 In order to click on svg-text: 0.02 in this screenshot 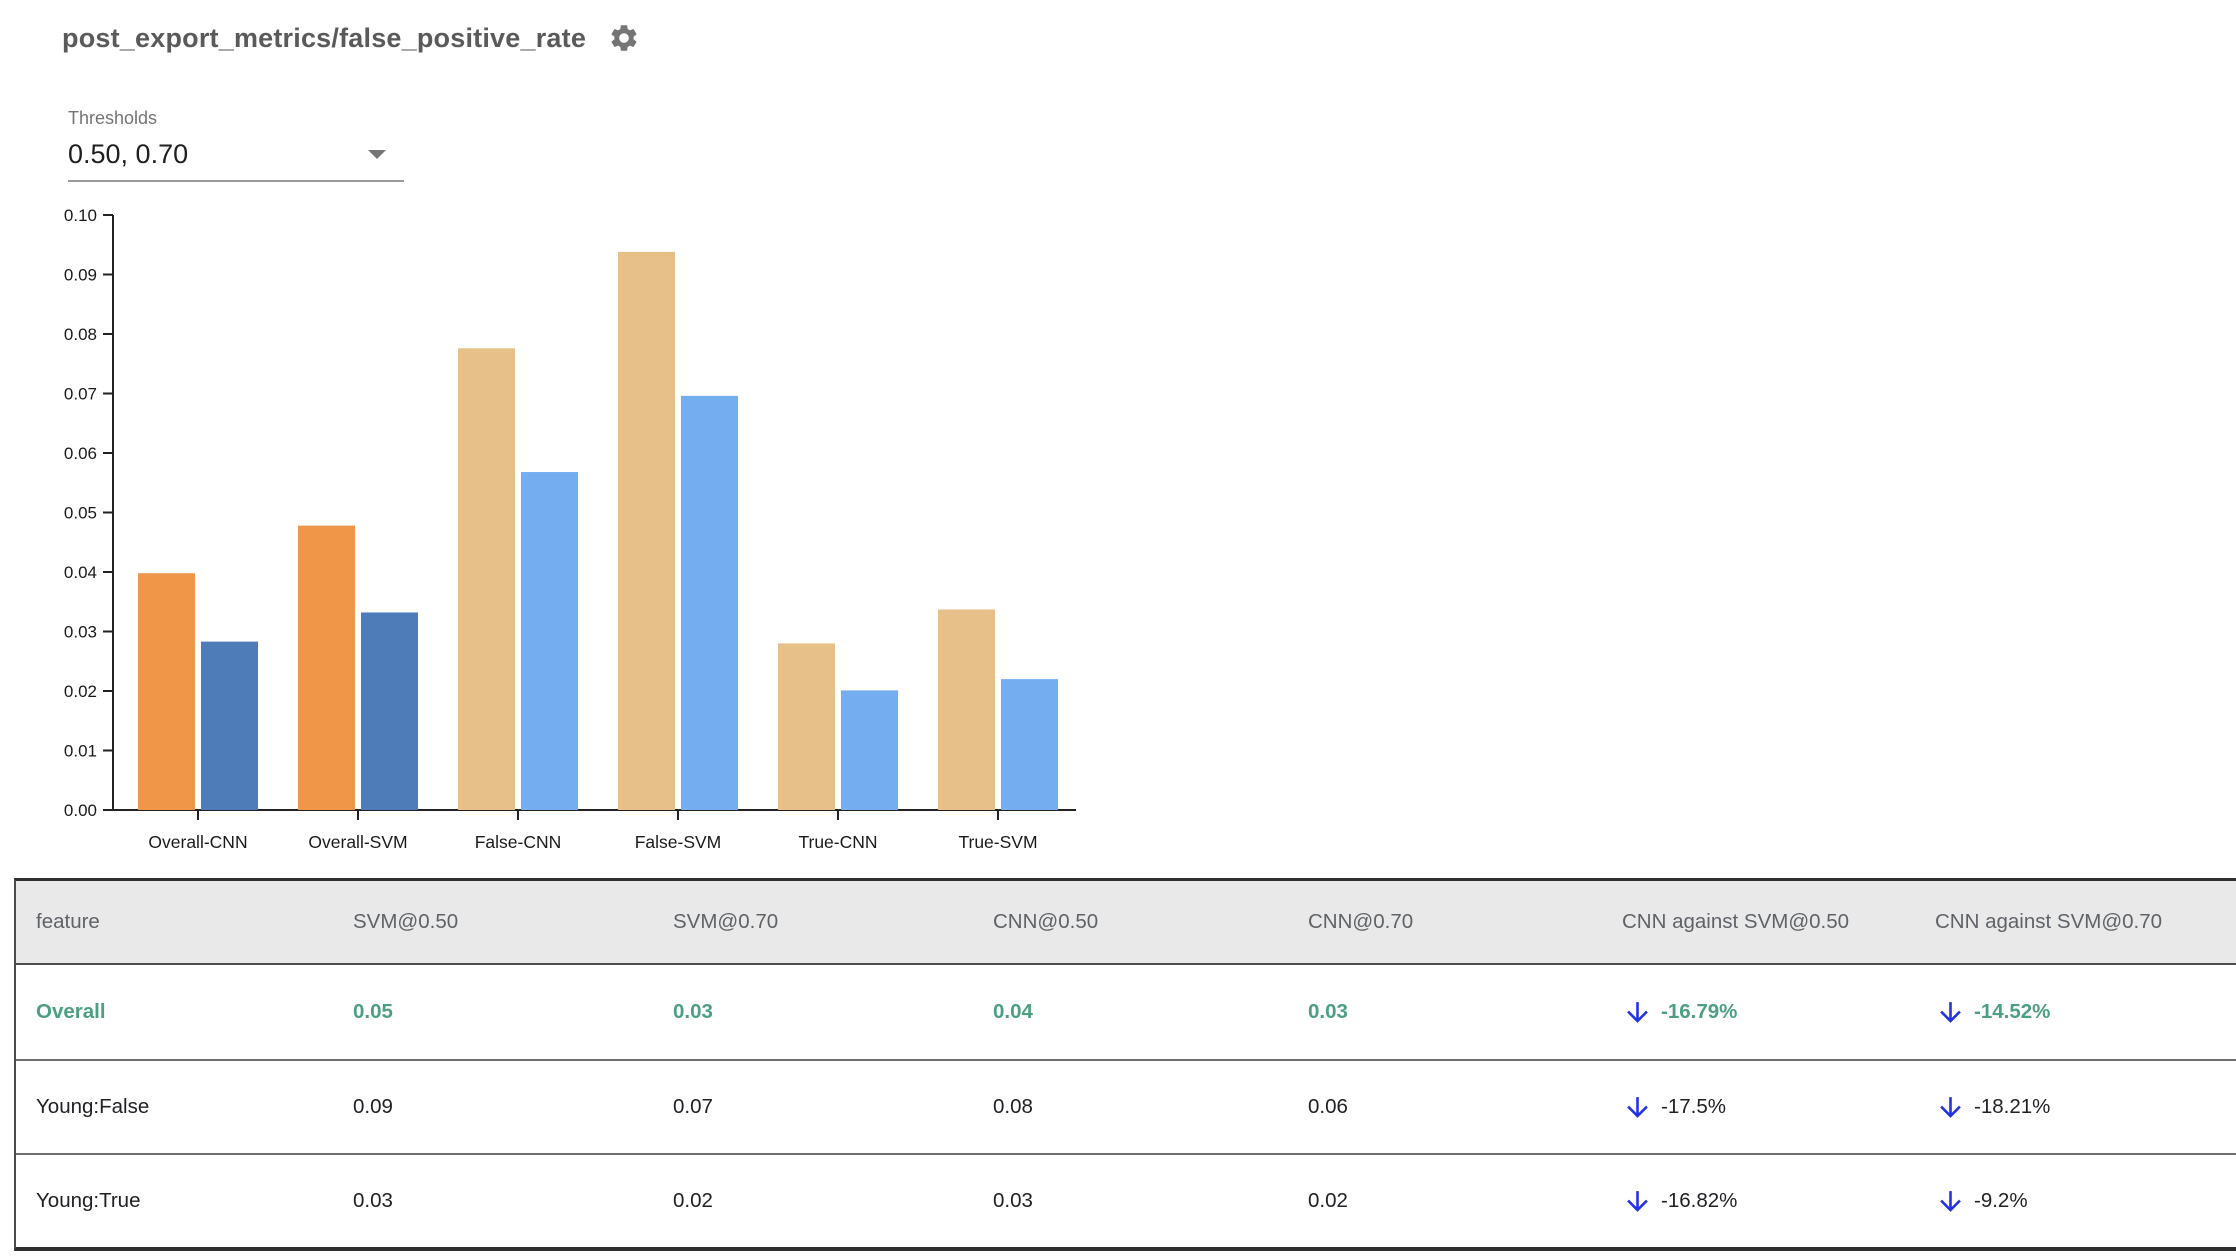, I will do `click(80, 691)`.